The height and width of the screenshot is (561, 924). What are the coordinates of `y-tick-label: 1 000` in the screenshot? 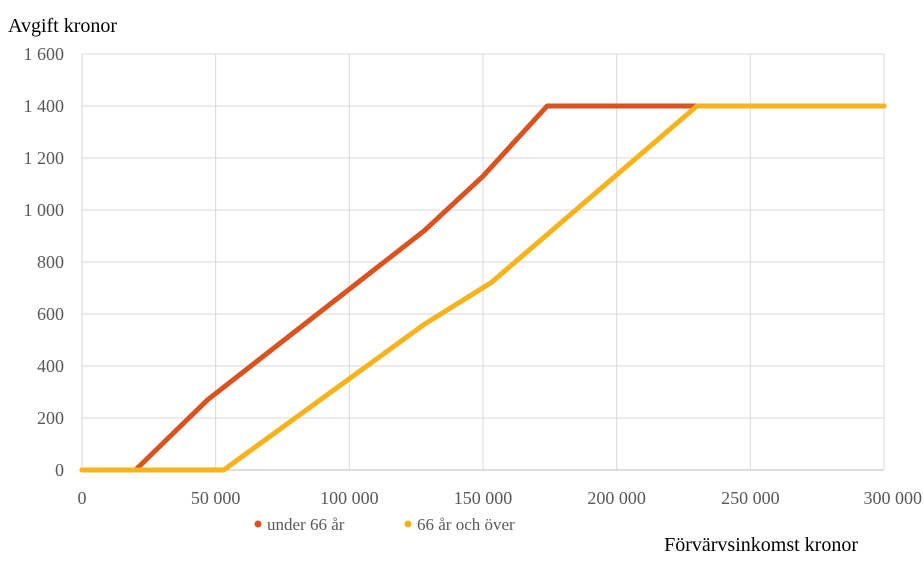 It's located at (44, 210).